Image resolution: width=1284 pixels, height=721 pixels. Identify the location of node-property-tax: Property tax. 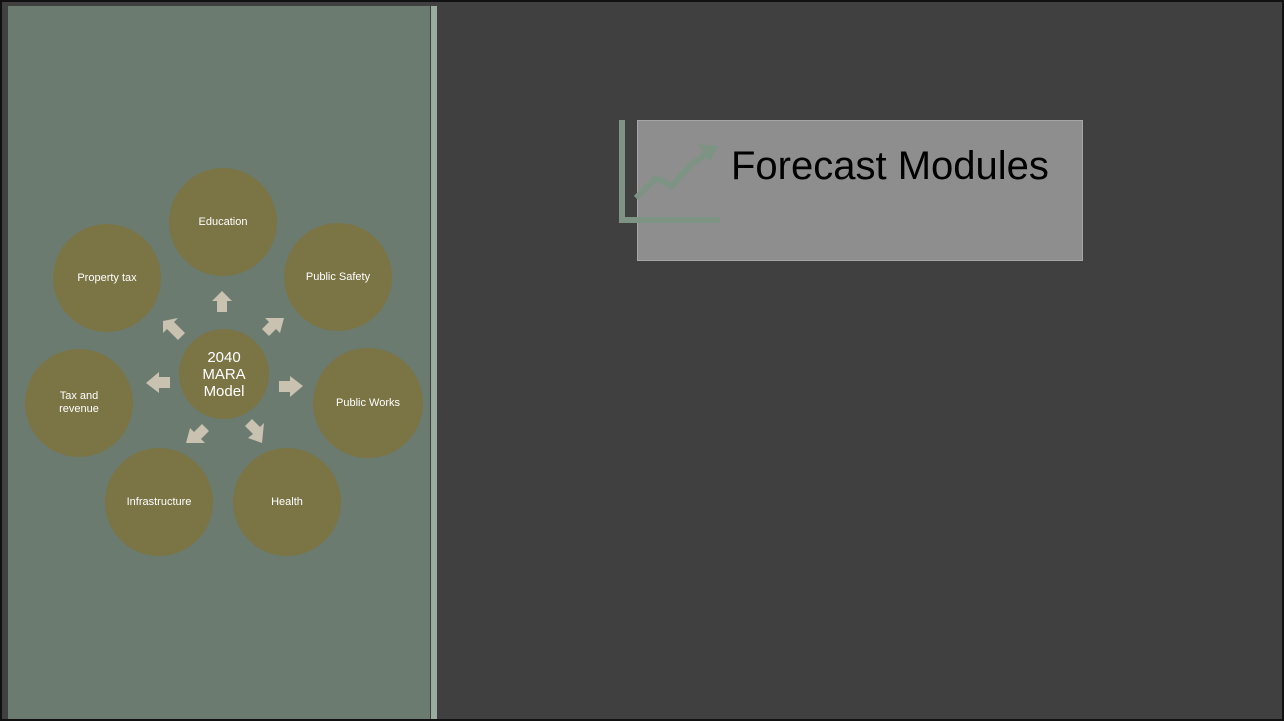
(107, 278).